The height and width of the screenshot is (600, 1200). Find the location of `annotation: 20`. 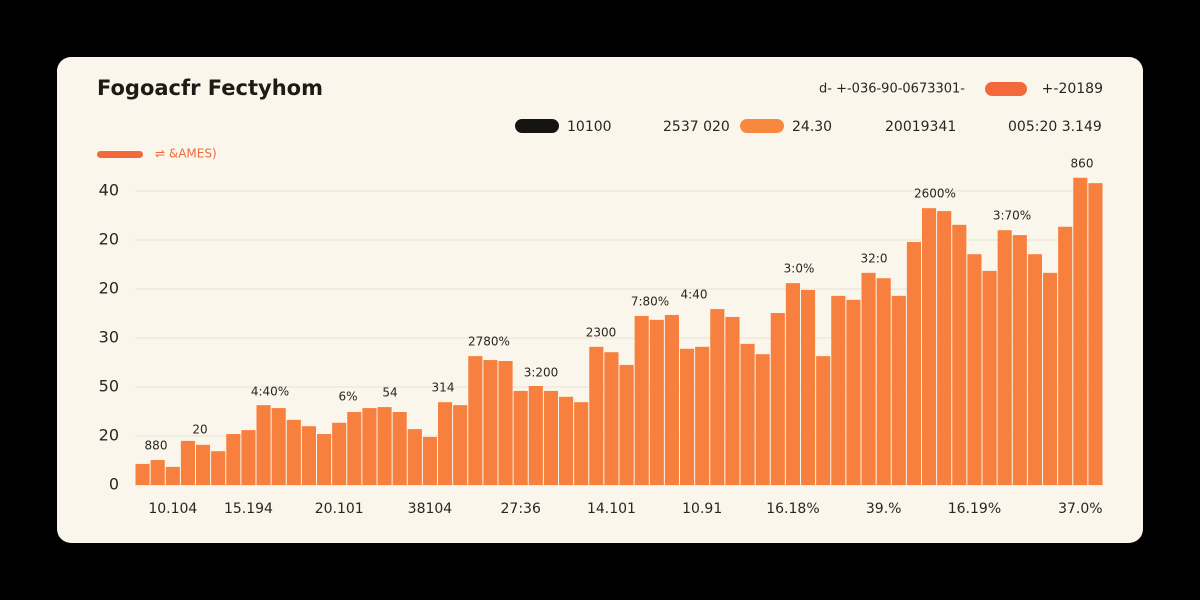

annotation: 20 is located at coordinates (199, 430).